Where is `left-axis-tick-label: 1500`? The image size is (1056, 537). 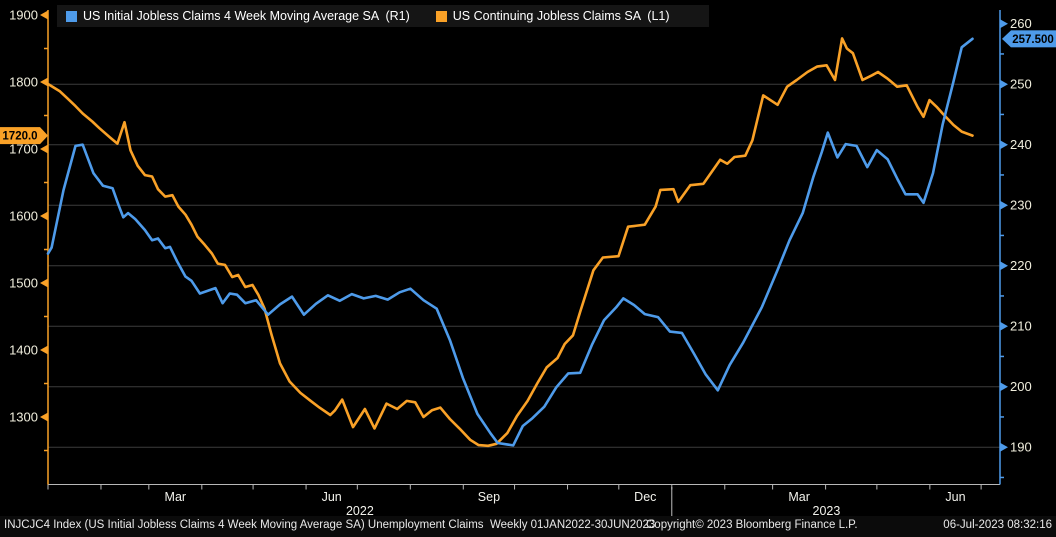 left-axis-tick-label: 1500 is located at coordinates (23, 283).